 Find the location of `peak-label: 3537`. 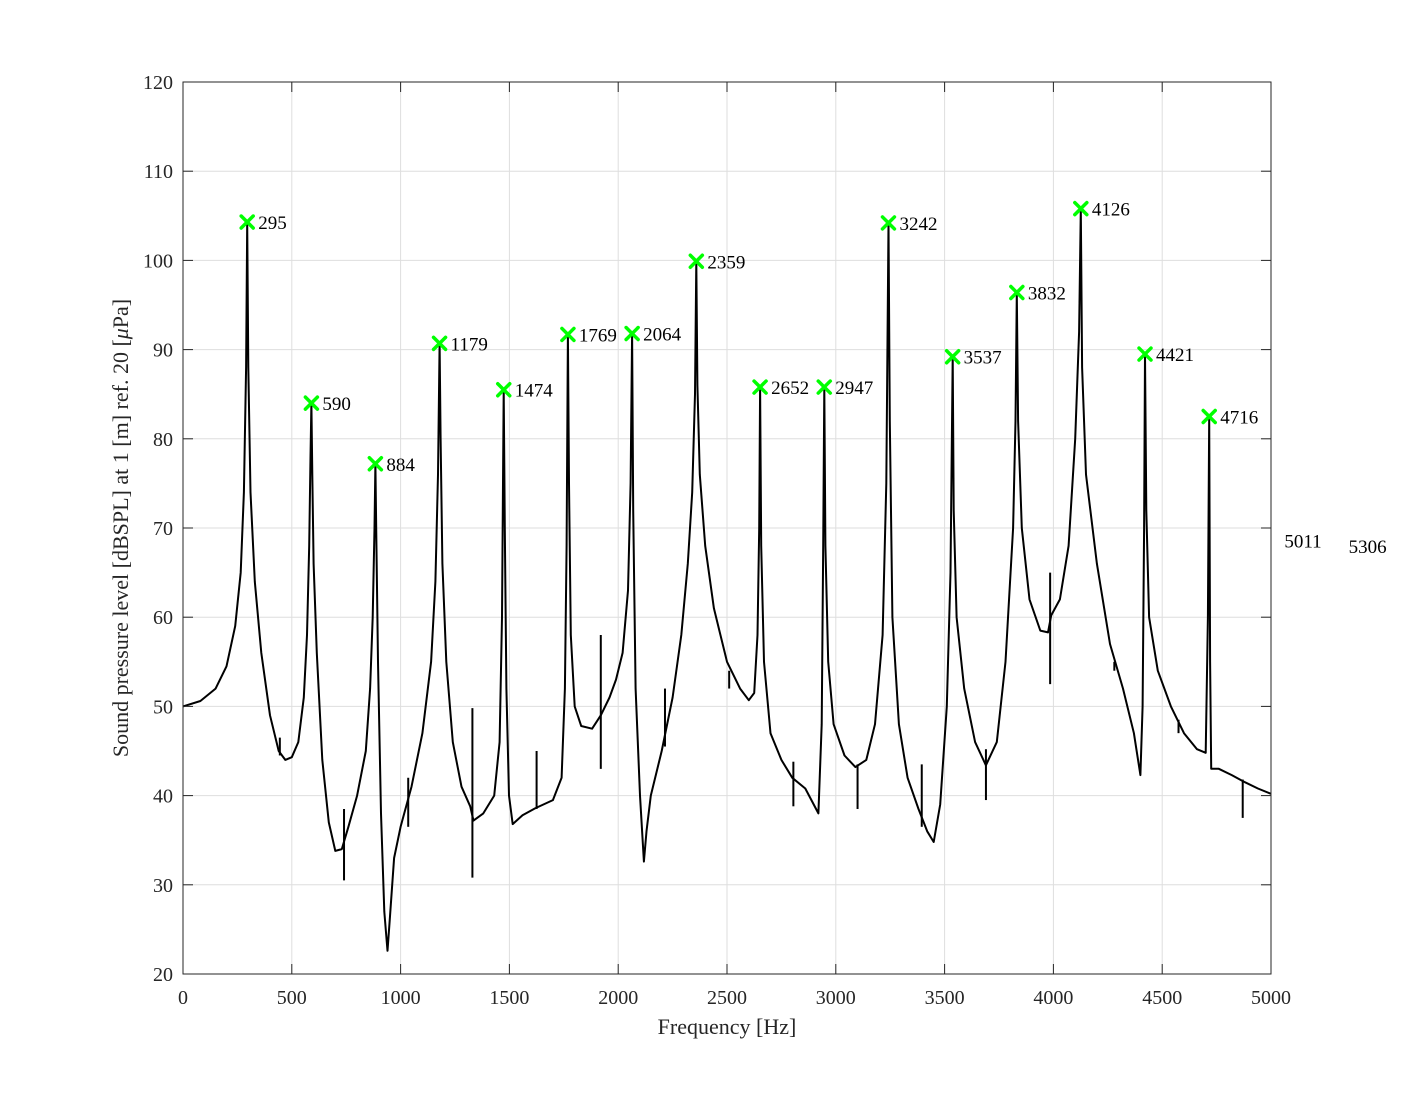

peak-label: 3537 is located at coordinates (983, 358).